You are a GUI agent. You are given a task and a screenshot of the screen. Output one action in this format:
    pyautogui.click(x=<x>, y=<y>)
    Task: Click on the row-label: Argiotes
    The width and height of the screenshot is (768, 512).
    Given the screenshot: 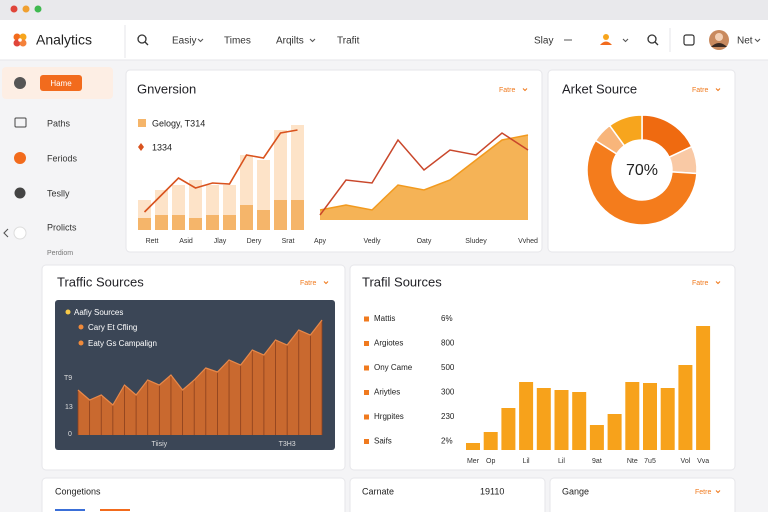 What is the action you would take?
    pyautogui.click(x=388, y=343)
    